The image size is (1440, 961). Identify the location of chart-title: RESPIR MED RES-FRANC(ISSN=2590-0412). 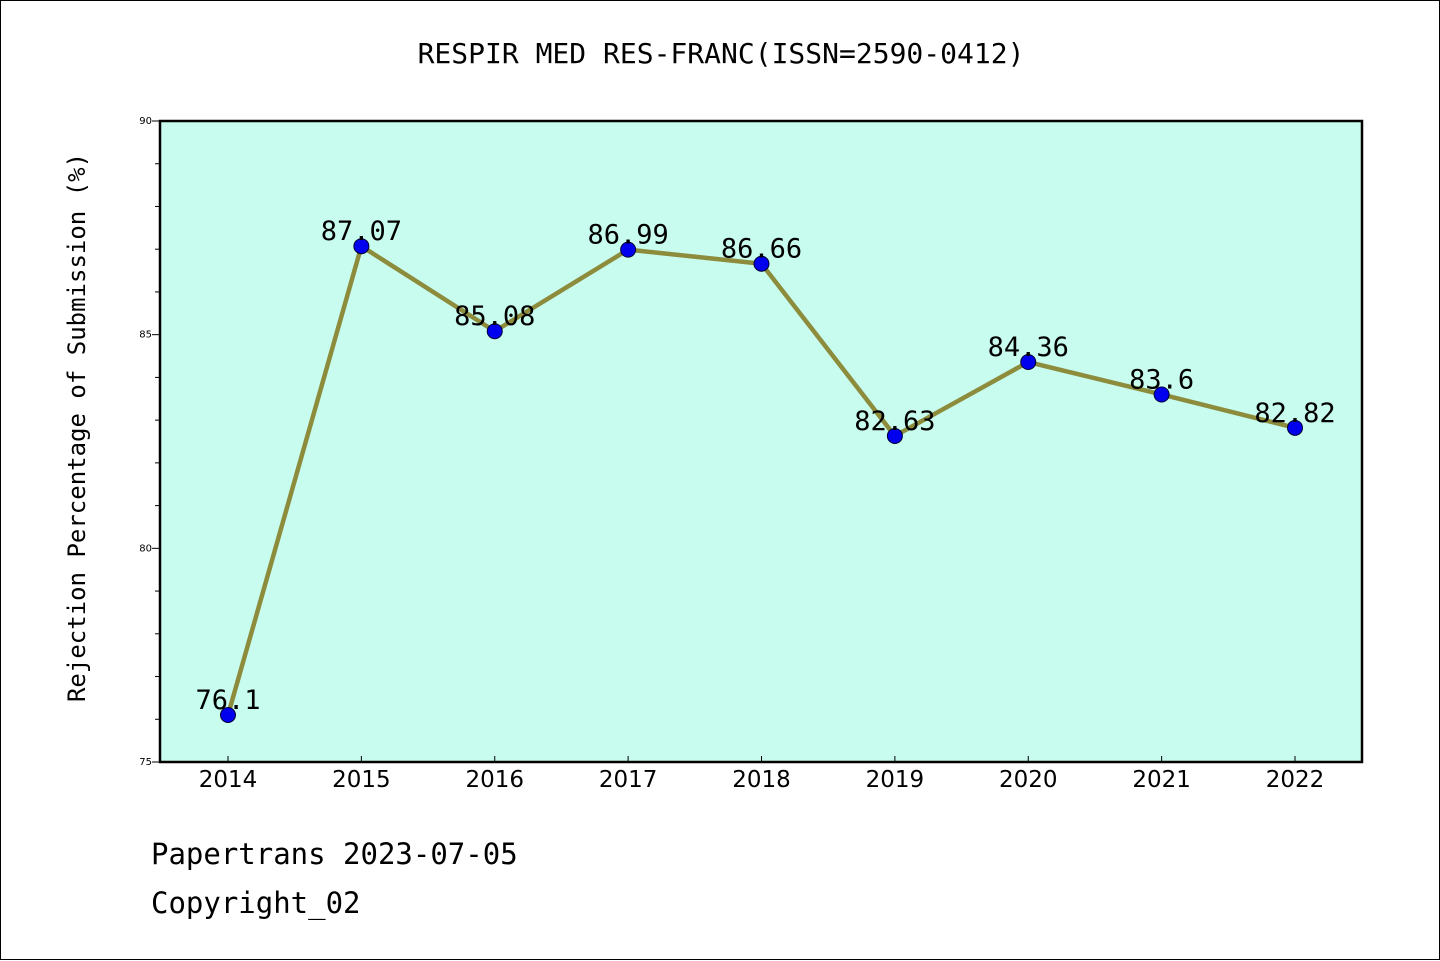
(721, 53).